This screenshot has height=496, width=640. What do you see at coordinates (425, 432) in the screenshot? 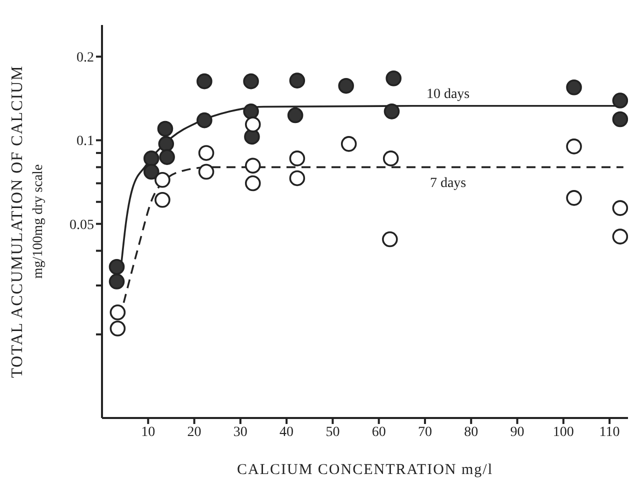
I see `x-tick-label: 70` at bounding box center [425, 432].